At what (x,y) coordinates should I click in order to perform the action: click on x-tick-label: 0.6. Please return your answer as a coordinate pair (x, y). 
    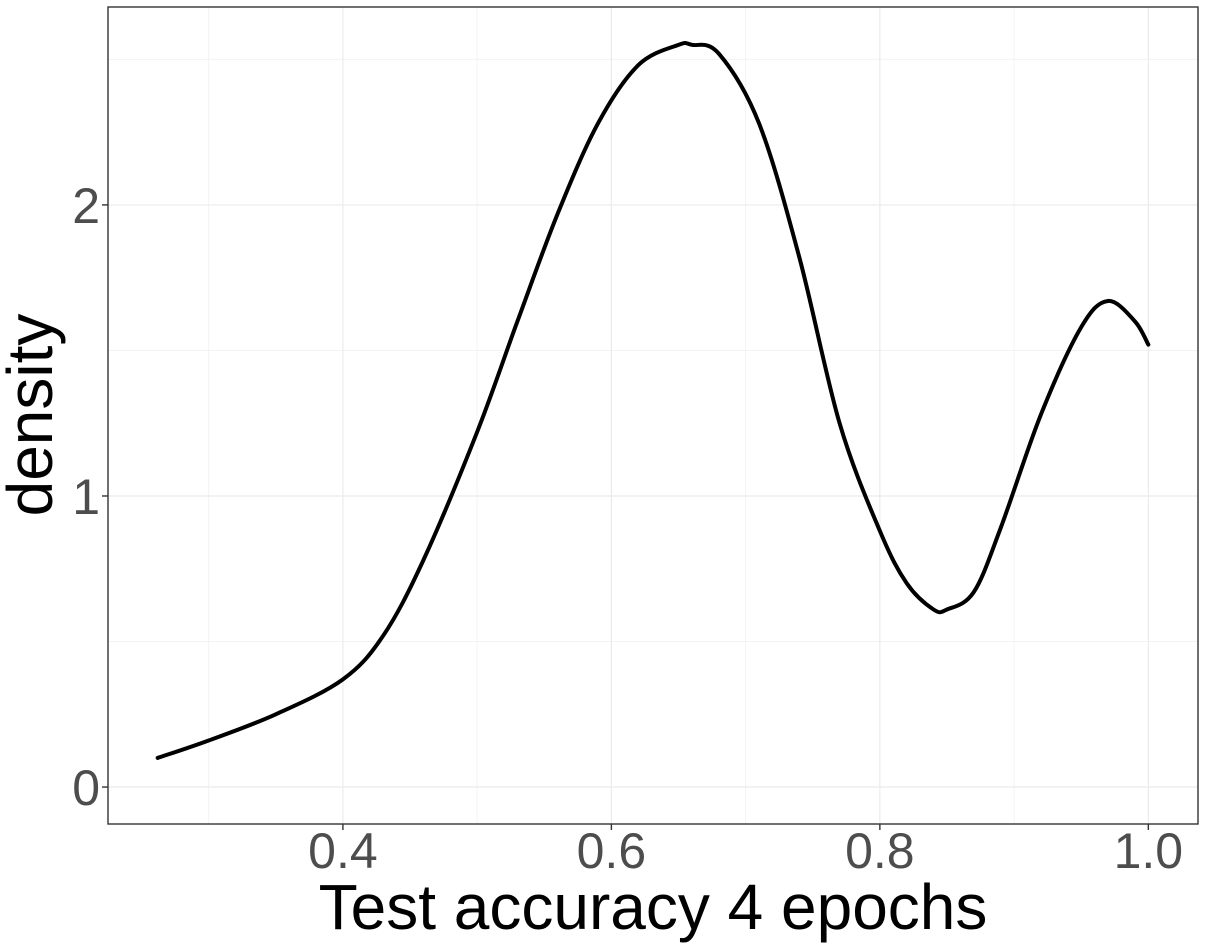
    Looking at the image, I should click on (612, 851).